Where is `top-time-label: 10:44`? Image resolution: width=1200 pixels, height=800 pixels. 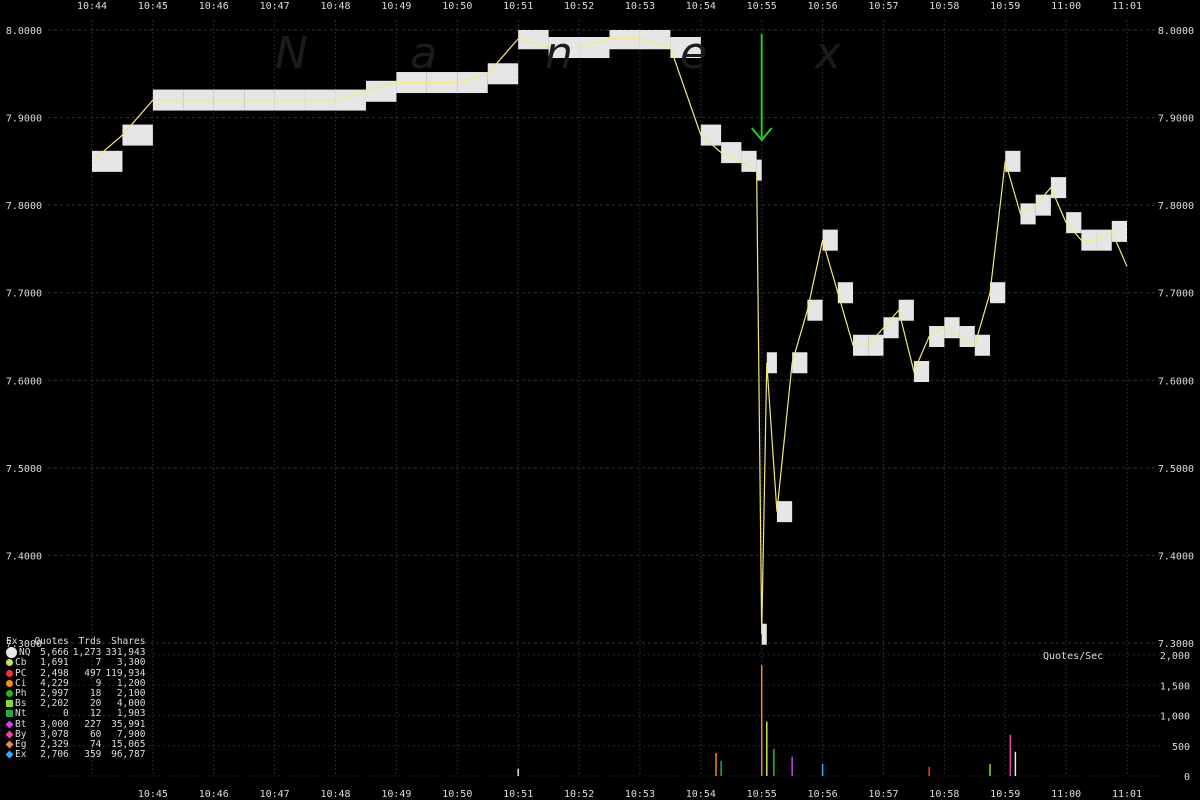 top-time-label: 10:44 is located at coordinates (92, 6).